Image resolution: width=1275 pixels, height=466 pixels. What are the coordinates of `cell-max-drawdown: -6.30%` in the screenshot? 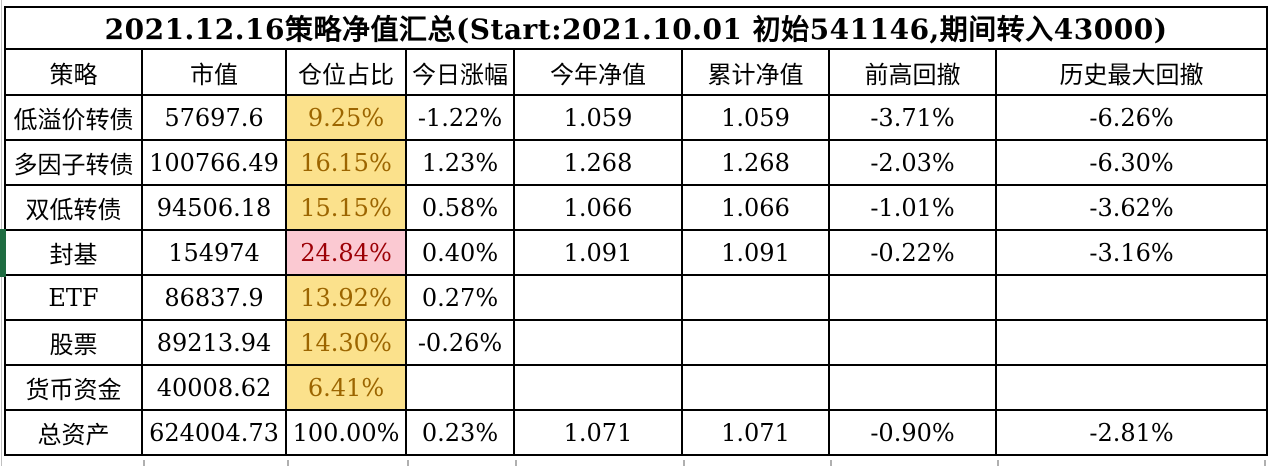 It's located at (1131, 162).